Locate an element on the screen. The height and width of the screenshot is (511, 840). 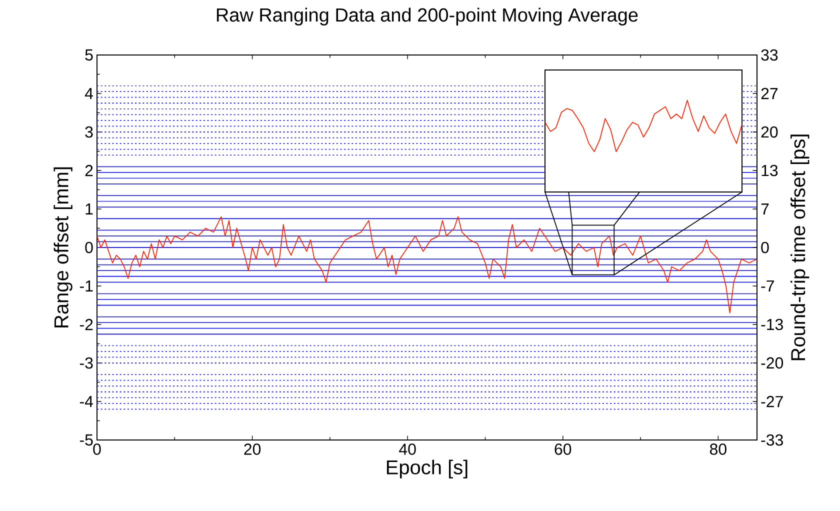
y2-tick-label: -33 is located at coordinates (772, 440).